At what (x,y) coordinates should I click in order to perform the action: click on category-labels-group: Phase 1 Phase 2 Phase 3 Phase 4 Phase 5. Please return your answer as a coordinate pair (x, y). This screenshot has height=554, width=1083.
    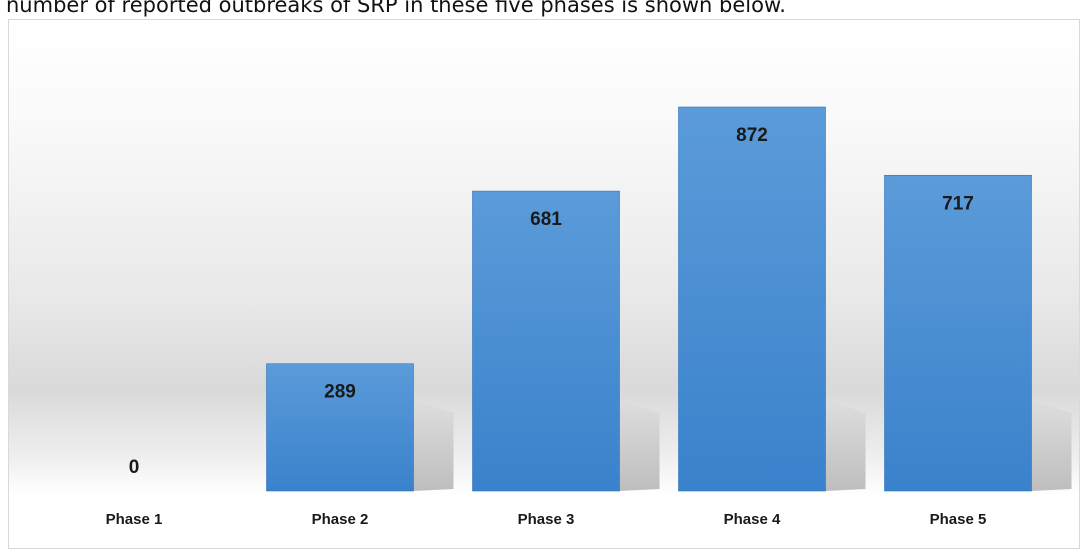
    Looking at the image, I should click on (546, 519).